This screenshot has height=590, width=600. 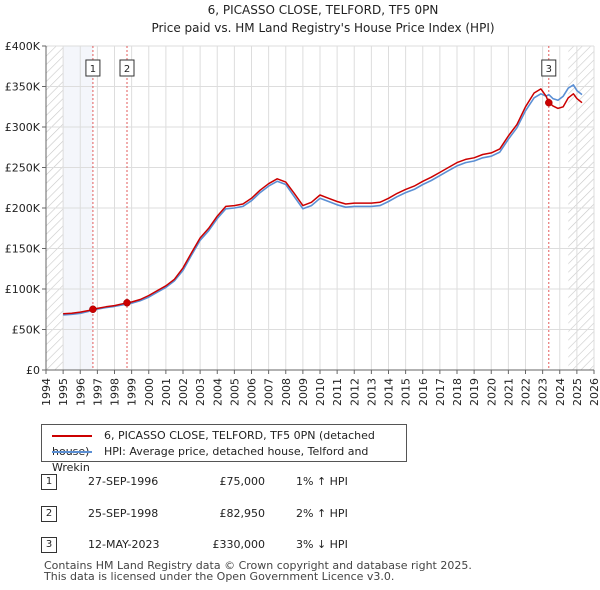 What do you see at coordinates (200, 392) in the screenshot?
I see `x-tick-label: 2003` at bounding box center [200, 392].